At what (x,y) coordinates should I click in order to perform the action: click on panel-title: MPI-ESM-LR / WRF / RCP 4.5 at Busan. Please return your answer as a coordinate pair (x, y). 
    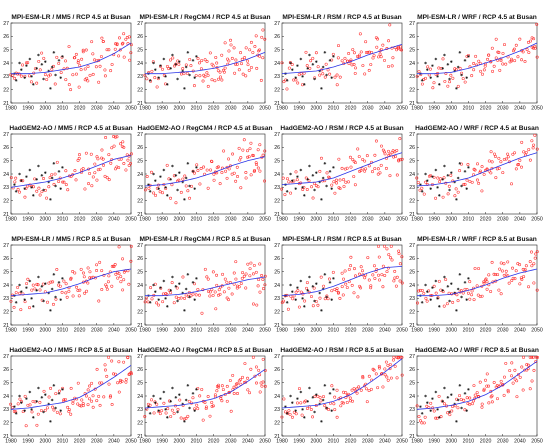
    Looking at the image, I should click on (477, 17).